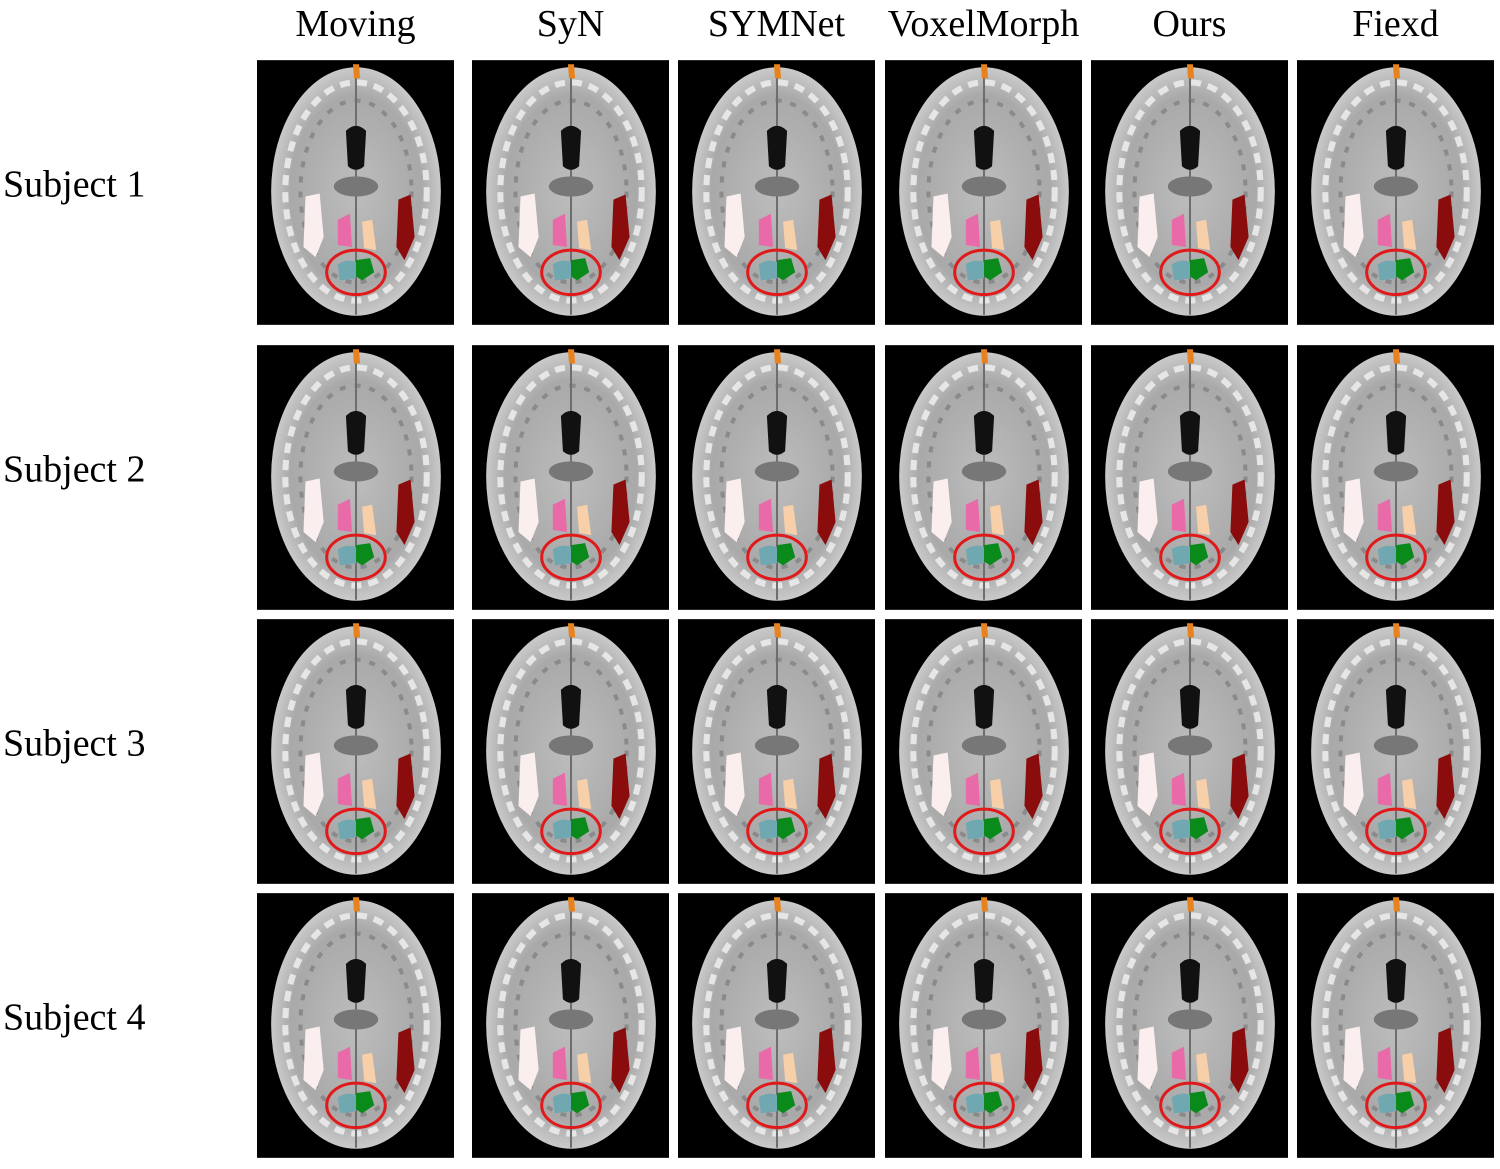 The width and height of the screenshot is (1500, 1169). What do you see at coordinates (74, 744) in the screenshot?
I see `row-label: Subject 3` at bounding box center [74, 744].